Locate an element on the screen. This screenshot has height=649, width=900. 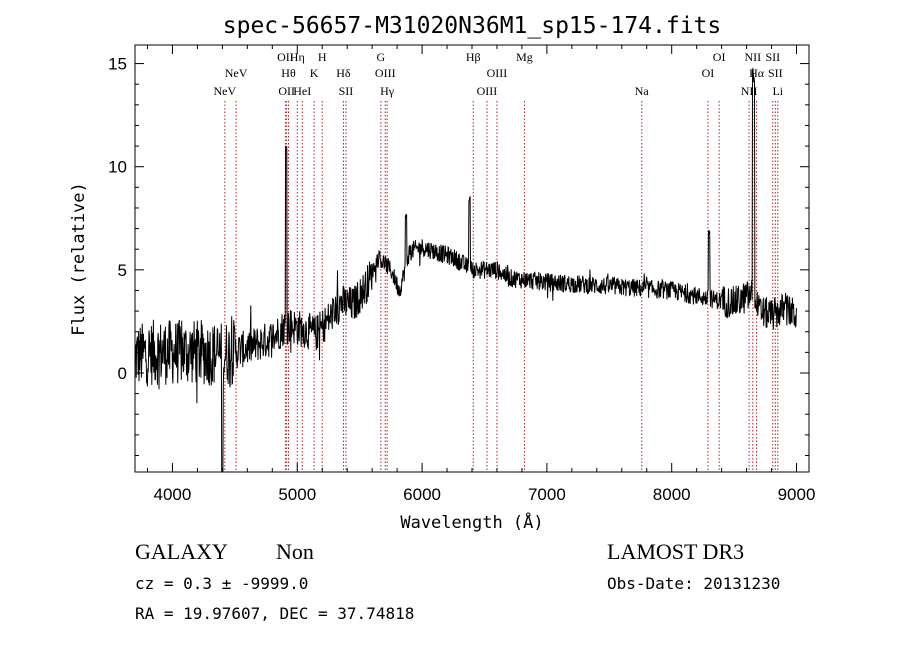
spectral-line-label: G is located at coordinates (381, 57).